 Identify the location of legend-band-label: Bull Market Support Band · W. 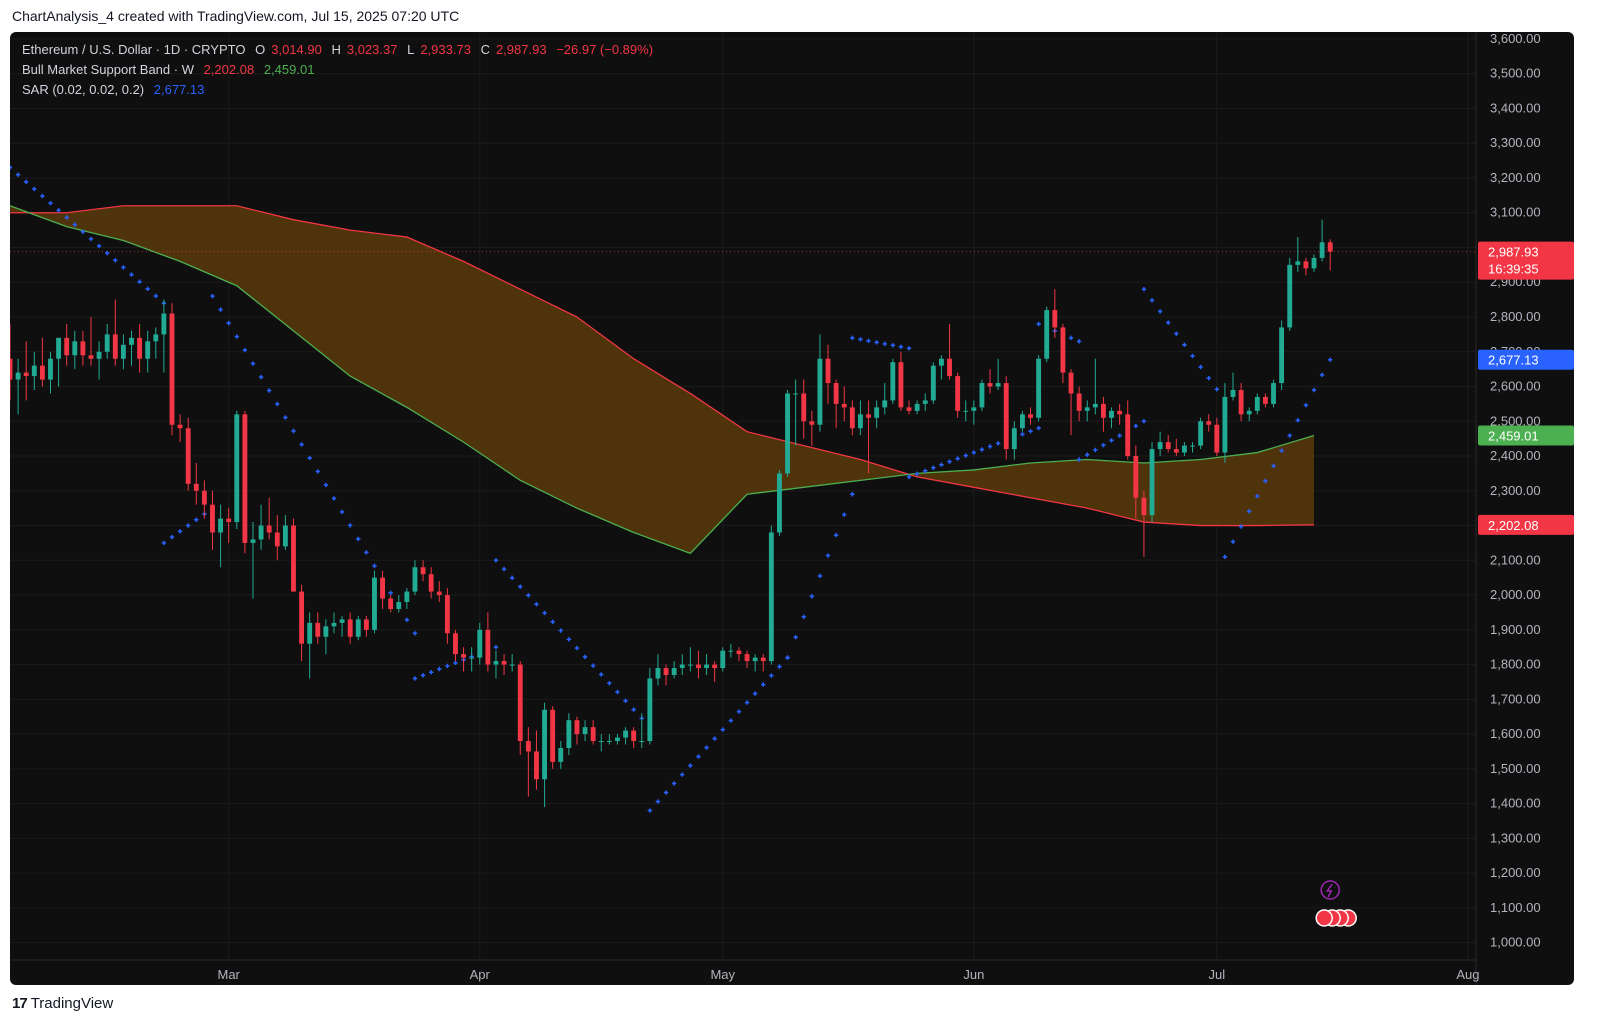
(108, 69).